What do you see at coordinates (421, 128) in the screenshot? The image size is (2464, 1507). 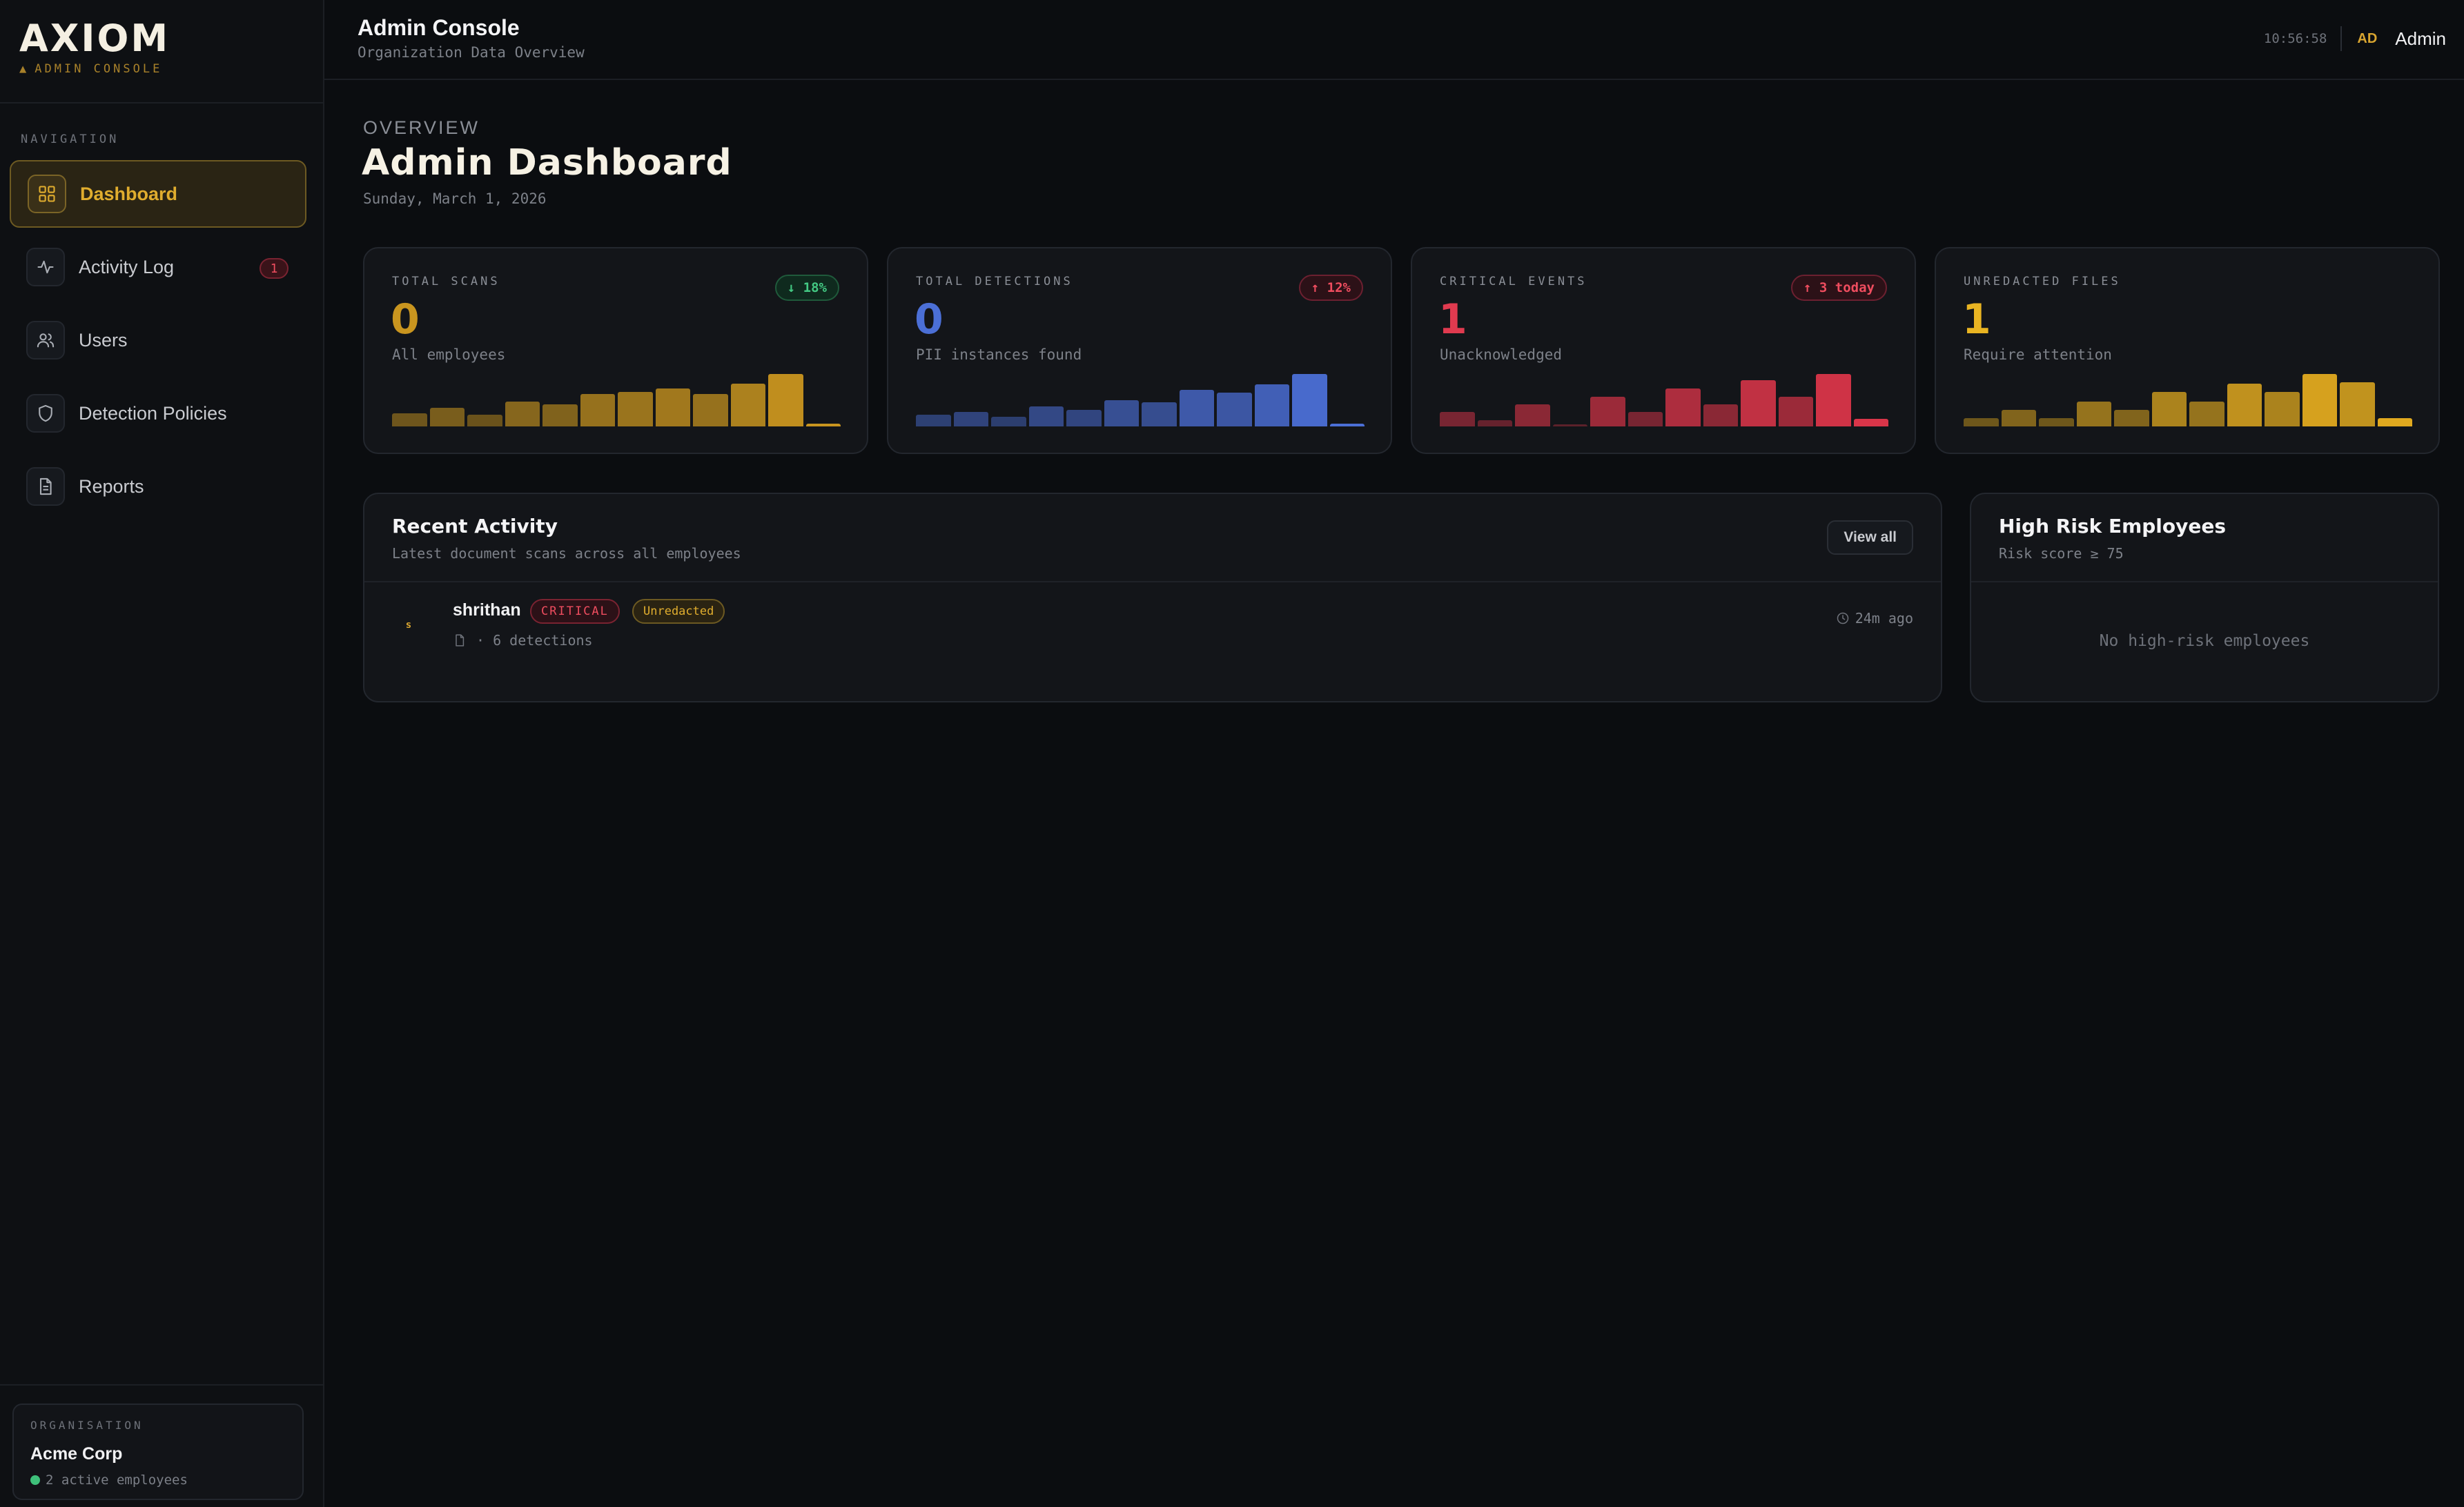 I see `page-overline: OVERVIEW` at bounding box center [421, 128].